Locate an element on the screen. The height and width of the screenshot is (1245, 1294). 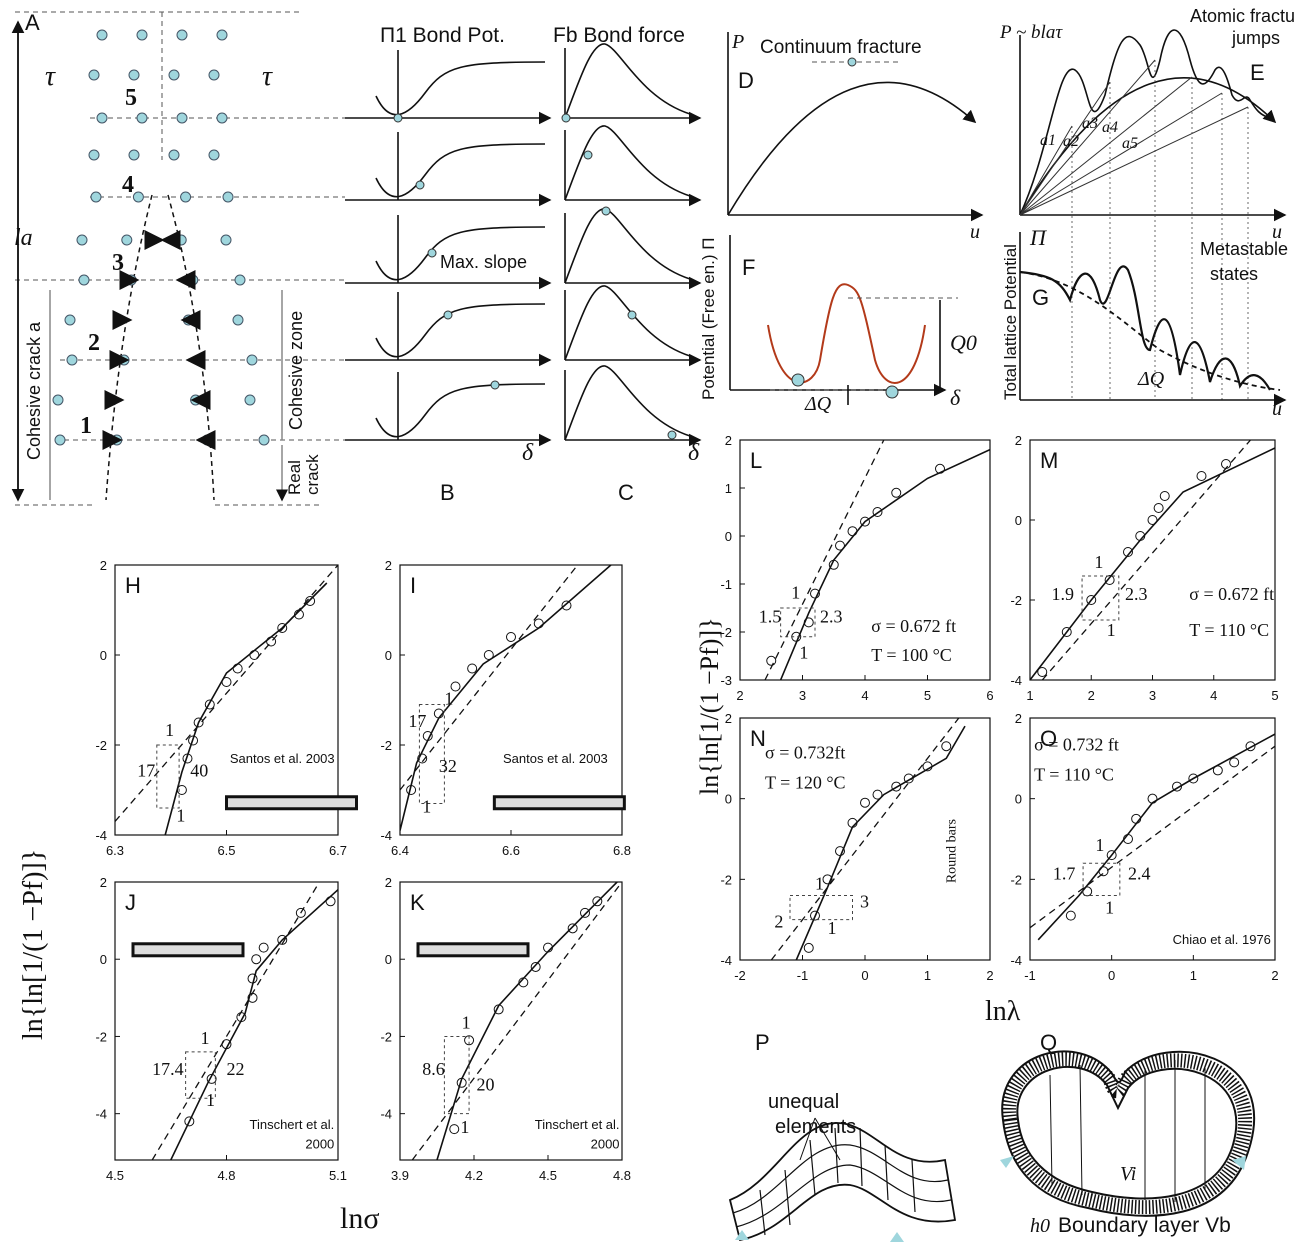
panel-label: C is located at coordinates (626, 492).